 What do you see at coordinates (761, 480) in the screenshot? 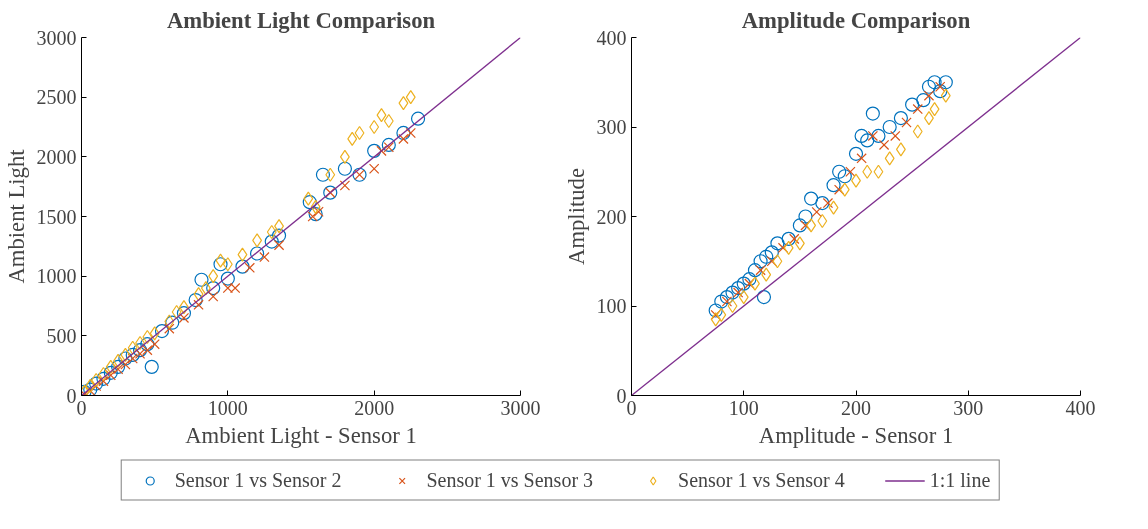
I see `legend-label: Sensor 1 vs Sensor 4` at bounding box center [761, 480].